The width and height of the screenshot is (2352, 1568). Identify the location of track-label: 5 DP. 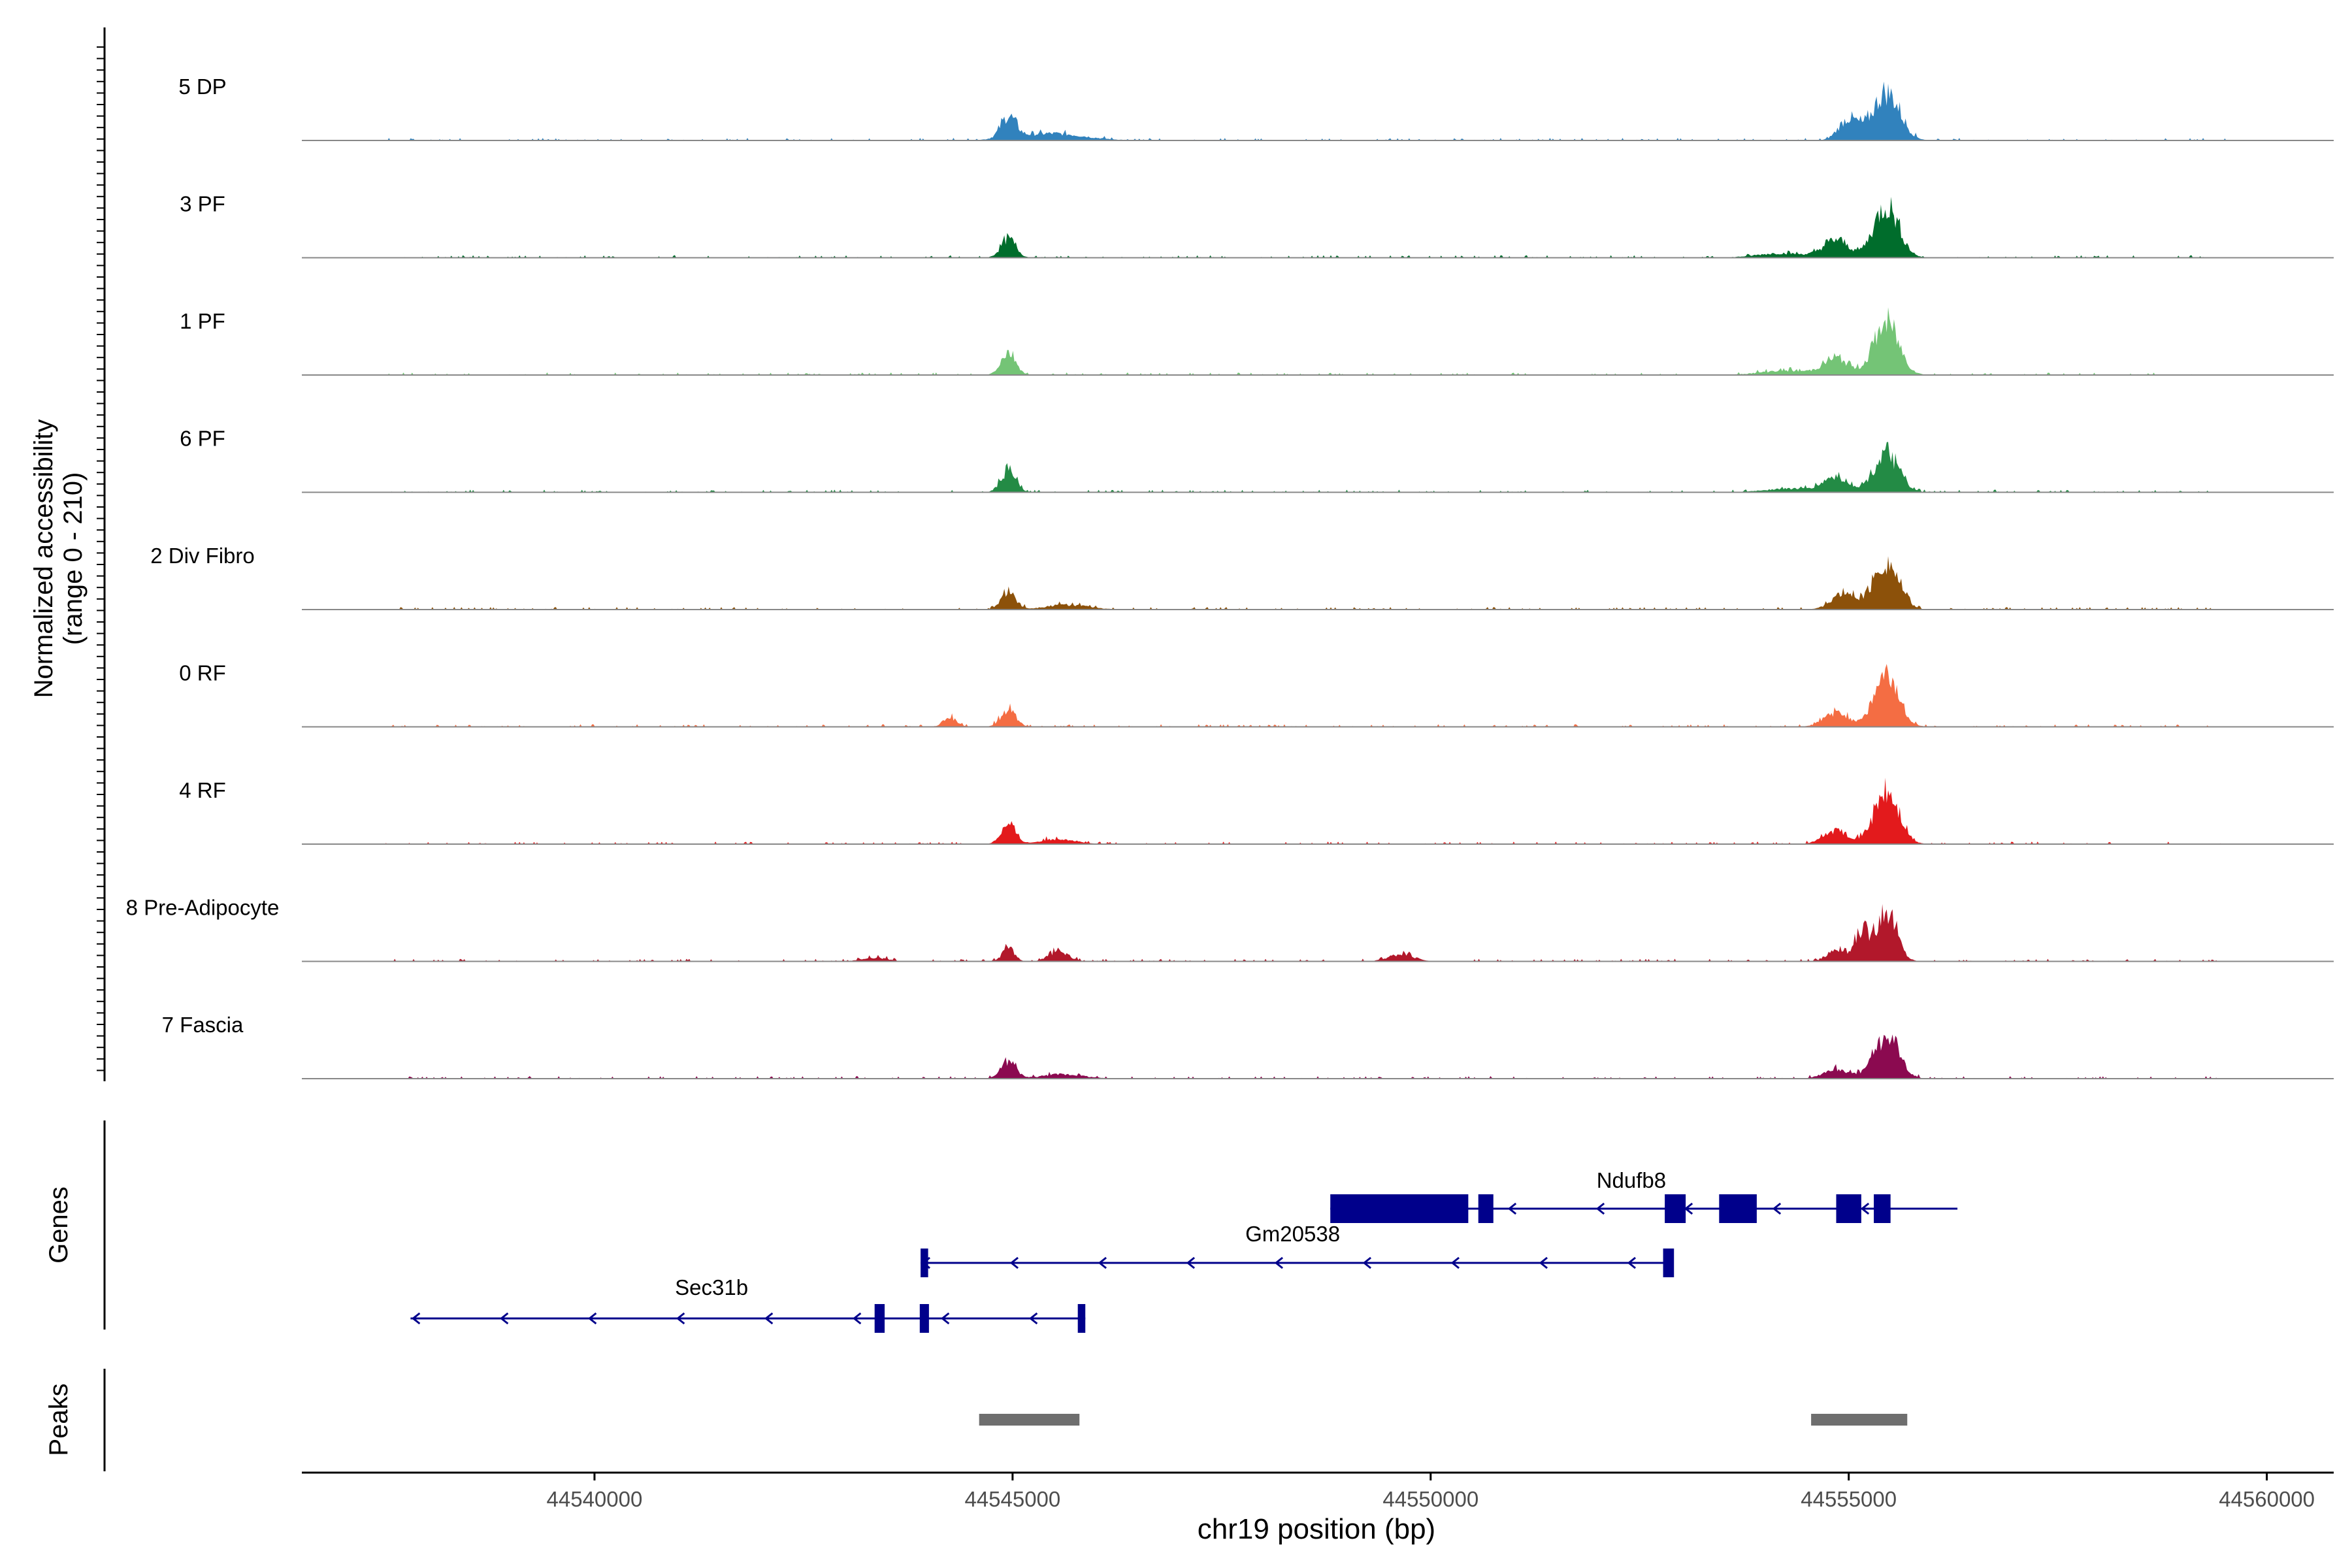
(202, 86).